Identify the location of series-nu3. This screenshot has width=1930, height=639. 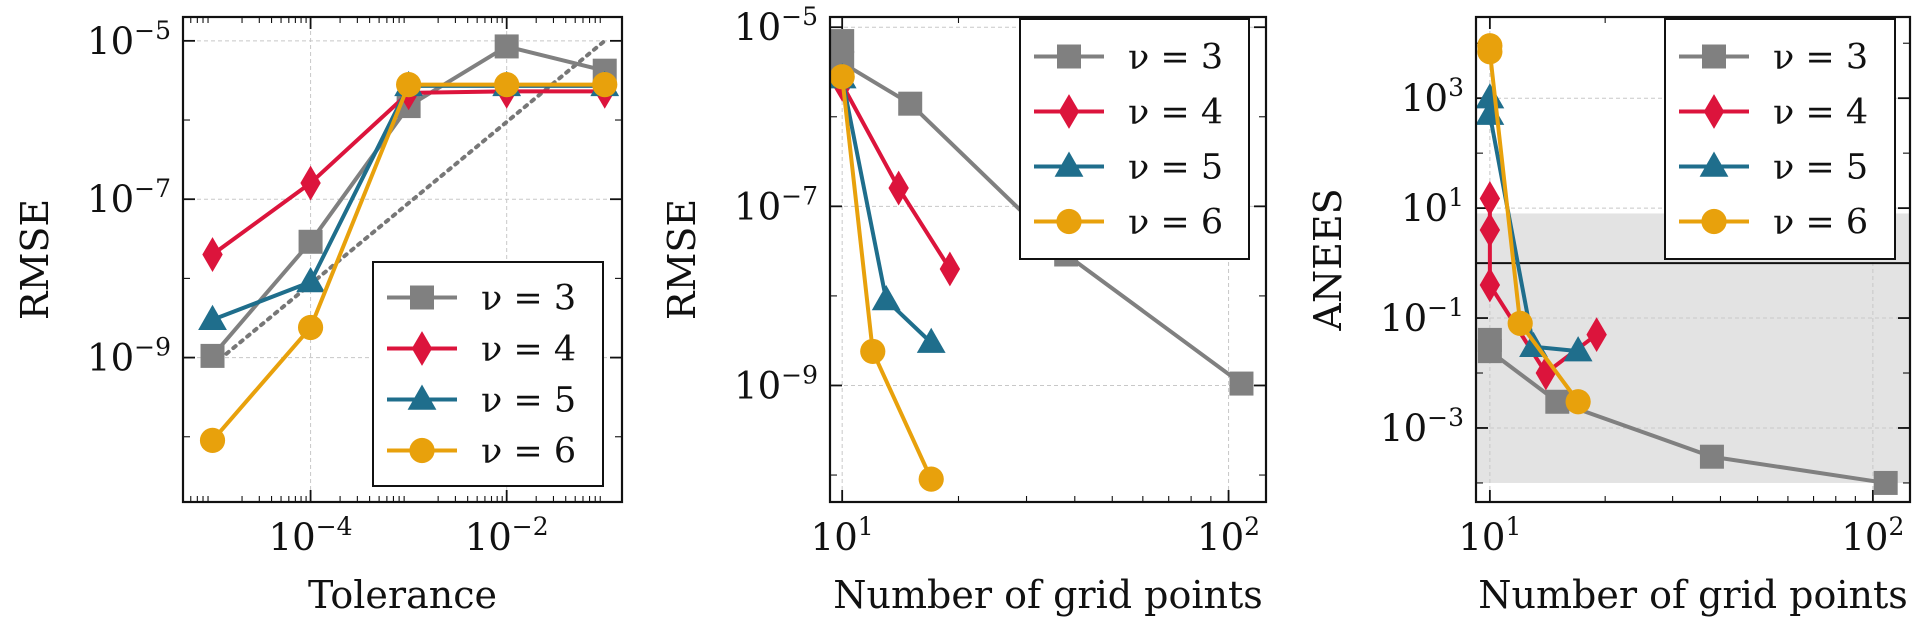
(1687, 411).